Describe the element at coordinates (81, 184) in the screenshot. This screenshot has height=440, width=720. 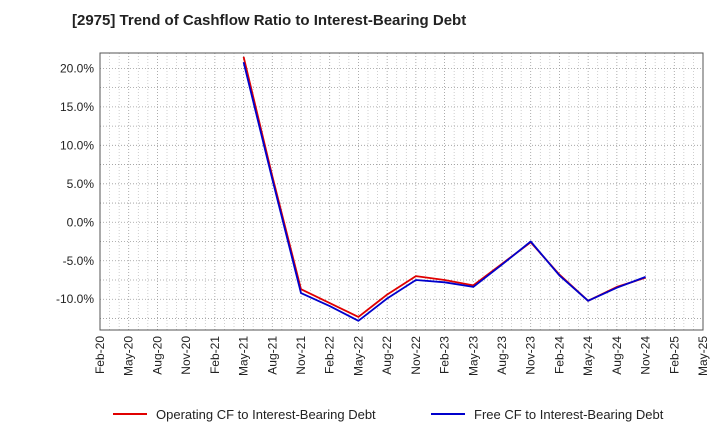
I see `y-tick-label: 5.0%` at that location.